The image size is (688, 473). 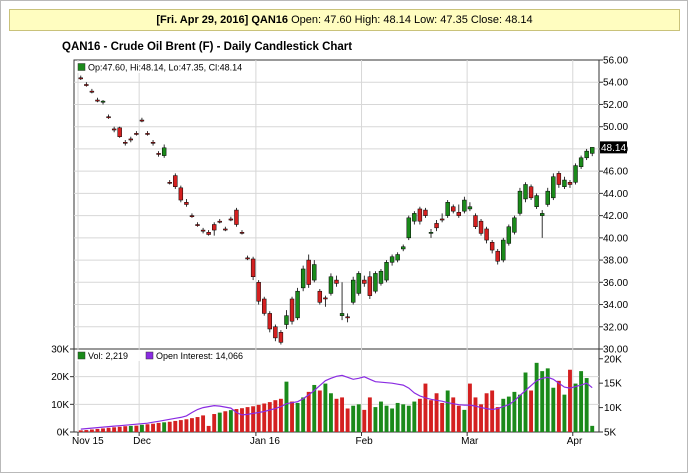 I want to click on oi-legend-swatch, so click(x=149, y=355).